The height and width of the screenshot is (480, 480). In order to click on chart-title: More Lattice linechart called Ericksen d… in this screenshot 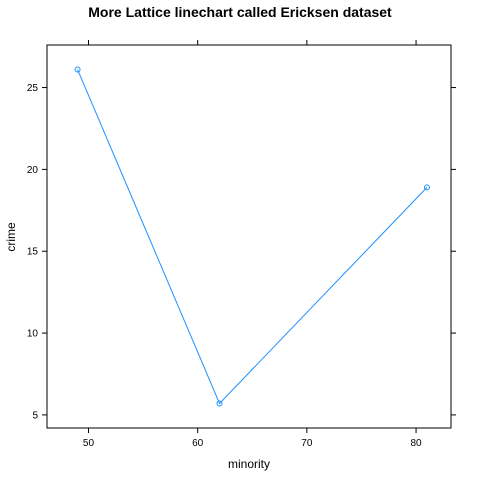, I will do `click(240, 12)`.